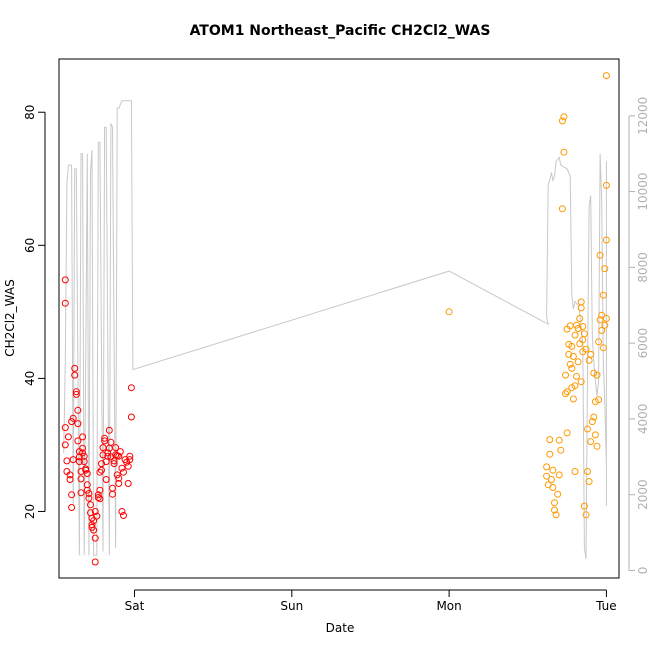 The image size is (650, 650). I want to click on y-tick-label: 60, so click(30, 245).